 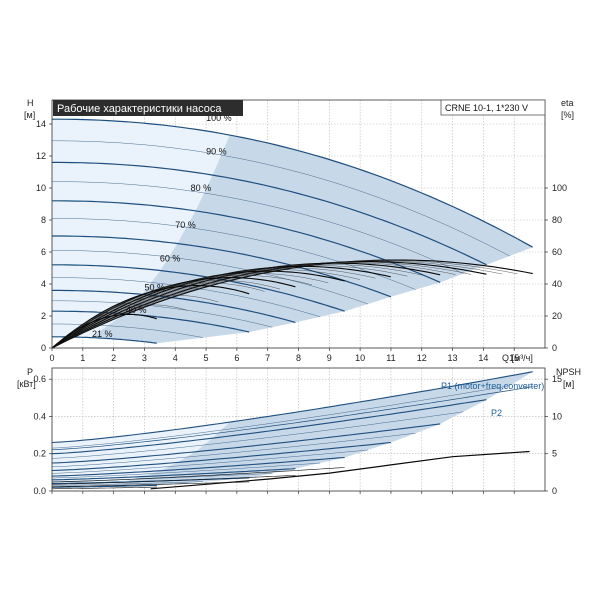 What do you see at coordinates (514, 358) in the screenshot?
I see `x-tick-label: 15` at bounding box center [514, 358].